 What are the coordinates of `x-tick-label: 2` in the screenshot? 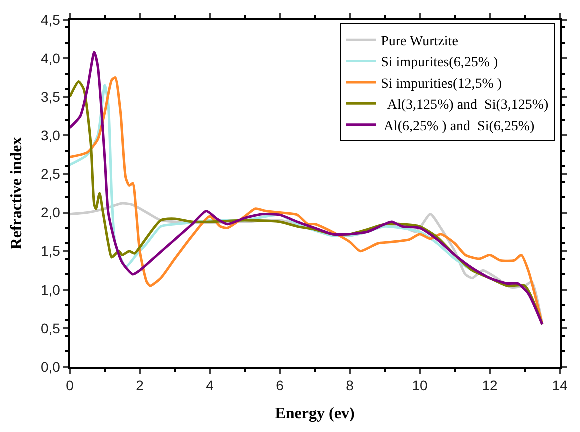 It's located at (140, 386).